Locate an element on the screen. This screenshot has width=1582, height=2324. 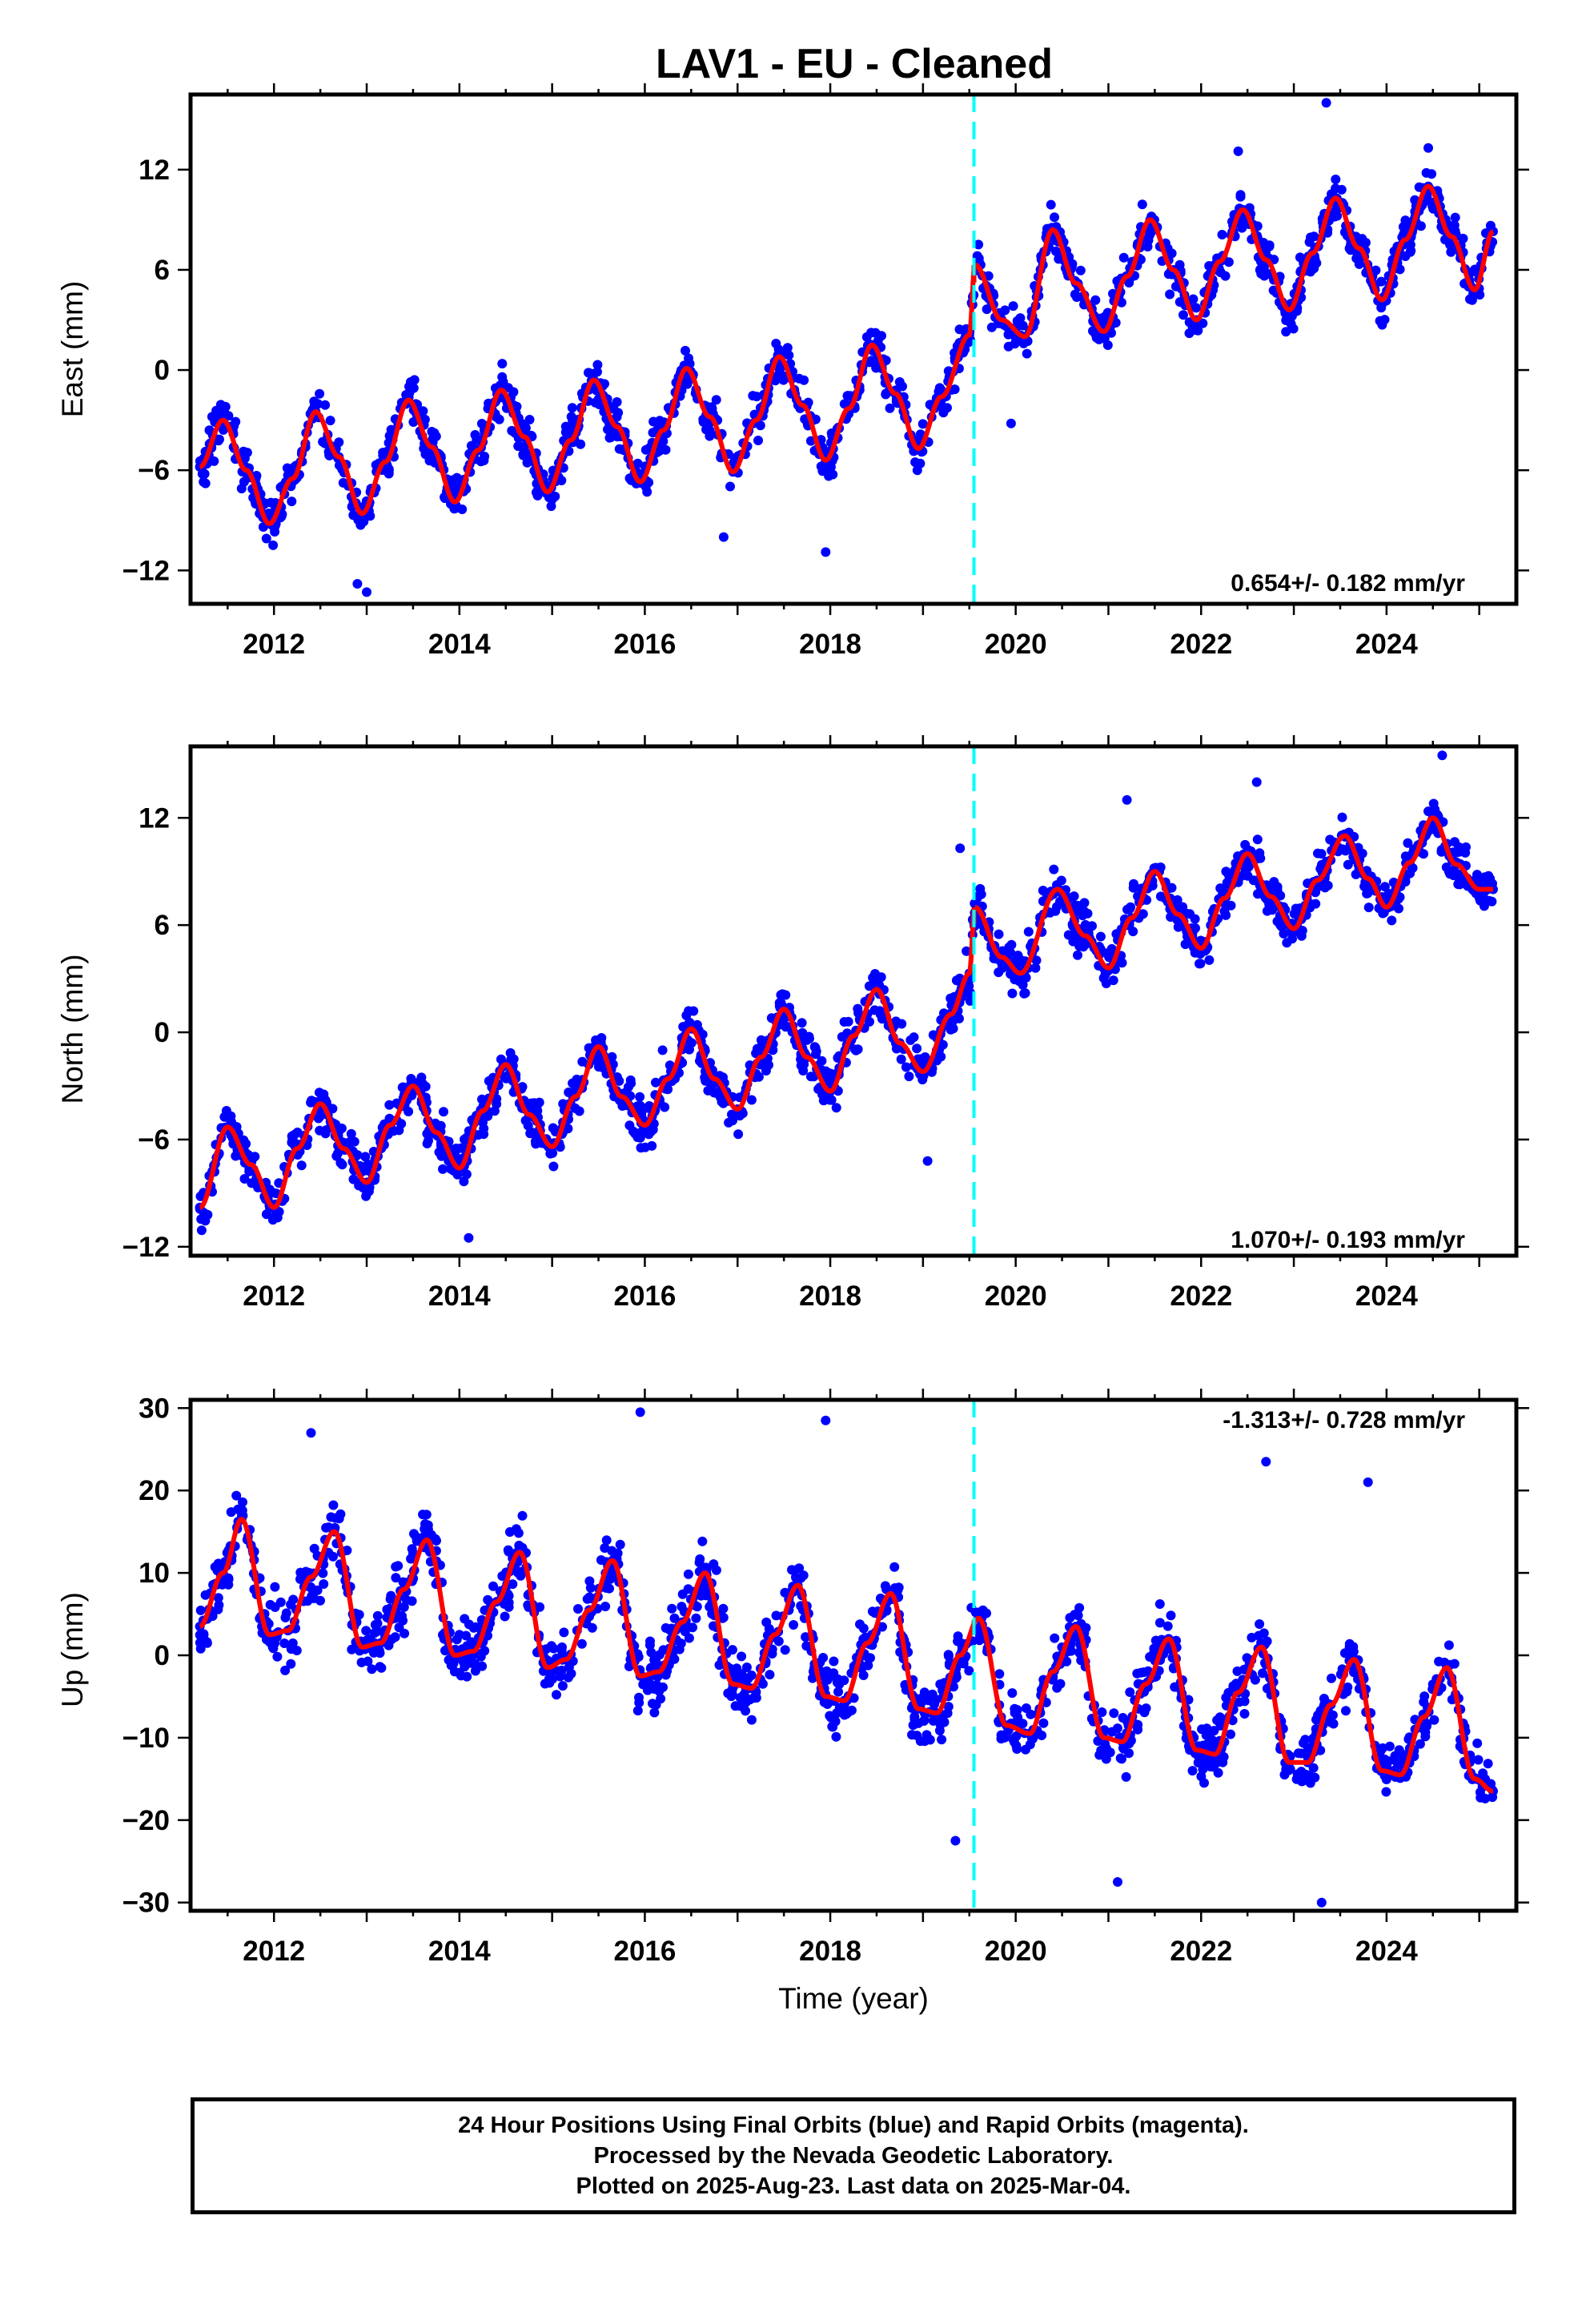
x-tick-label: 2022 is located at coordinates (1201, 1951).